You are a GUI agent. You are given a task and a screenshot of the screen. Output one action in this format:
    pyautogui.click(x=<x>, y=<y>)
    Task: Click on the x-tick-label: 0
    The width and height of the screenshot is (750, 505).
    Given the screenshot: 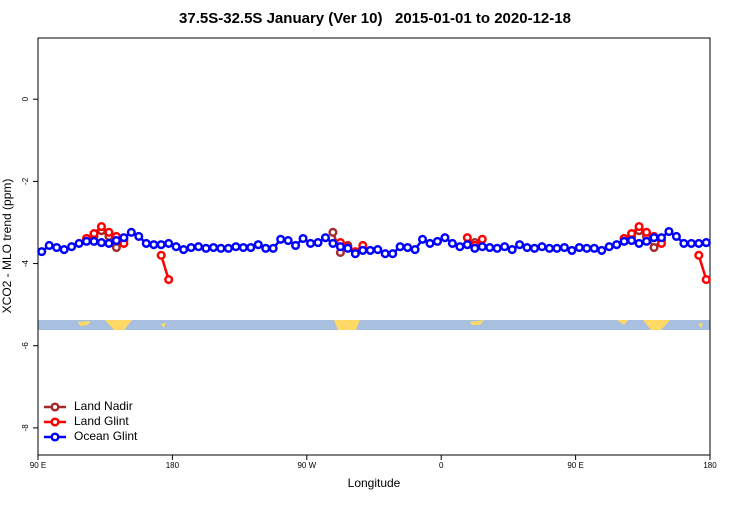 What is the action you would take?
    pyautogui.click(x=441, y=465)
    